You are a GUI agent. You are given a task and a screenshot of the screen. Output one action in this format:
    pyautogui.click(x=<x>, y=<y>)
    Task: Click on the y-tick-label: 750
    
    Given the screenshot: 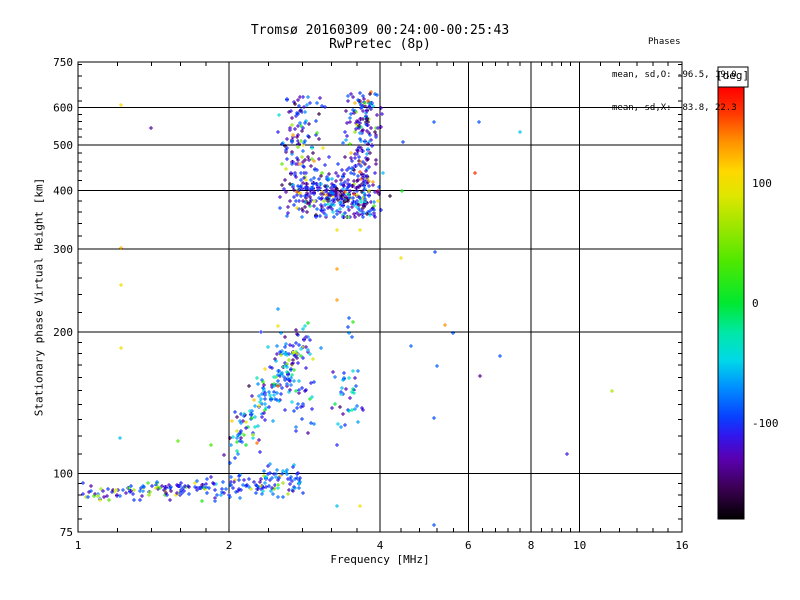 What is the action you would take?
    pyautogui.click(x=63, y=62)
    